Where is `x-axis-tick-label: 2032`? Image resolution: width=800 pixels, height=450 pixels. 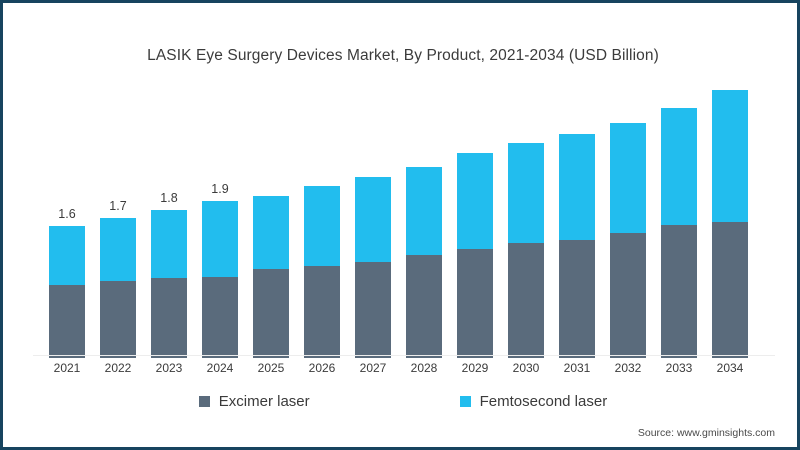
x-axis-tick-label: 2032 is located at coordinates (628, 368).